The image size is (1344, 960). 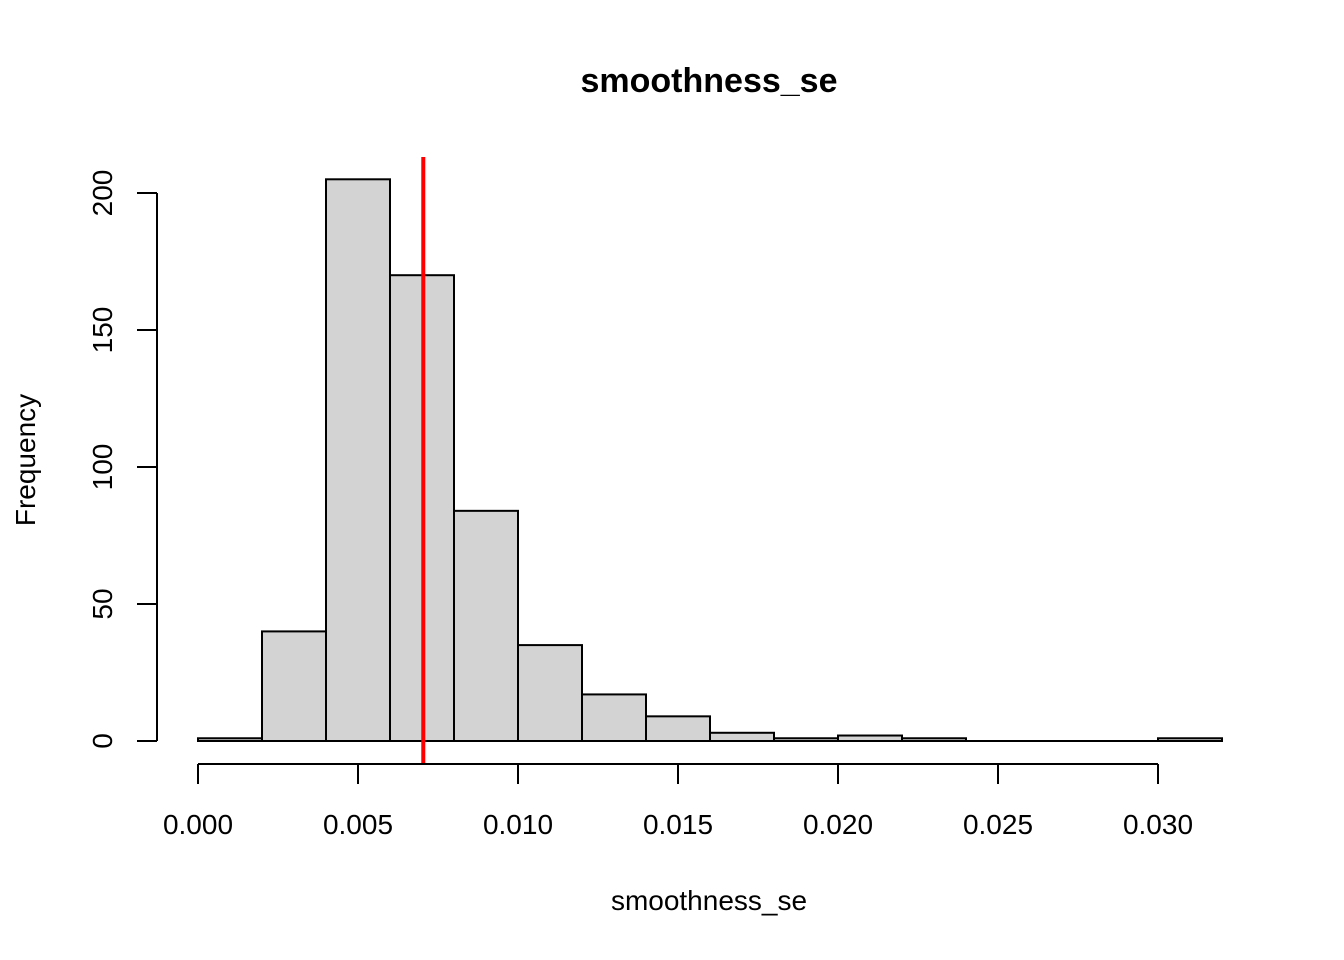 What do you see at coordinates (102, 741) in the screenshot?
I see `y-tick-label: 0` at bounding box center [102, 741].